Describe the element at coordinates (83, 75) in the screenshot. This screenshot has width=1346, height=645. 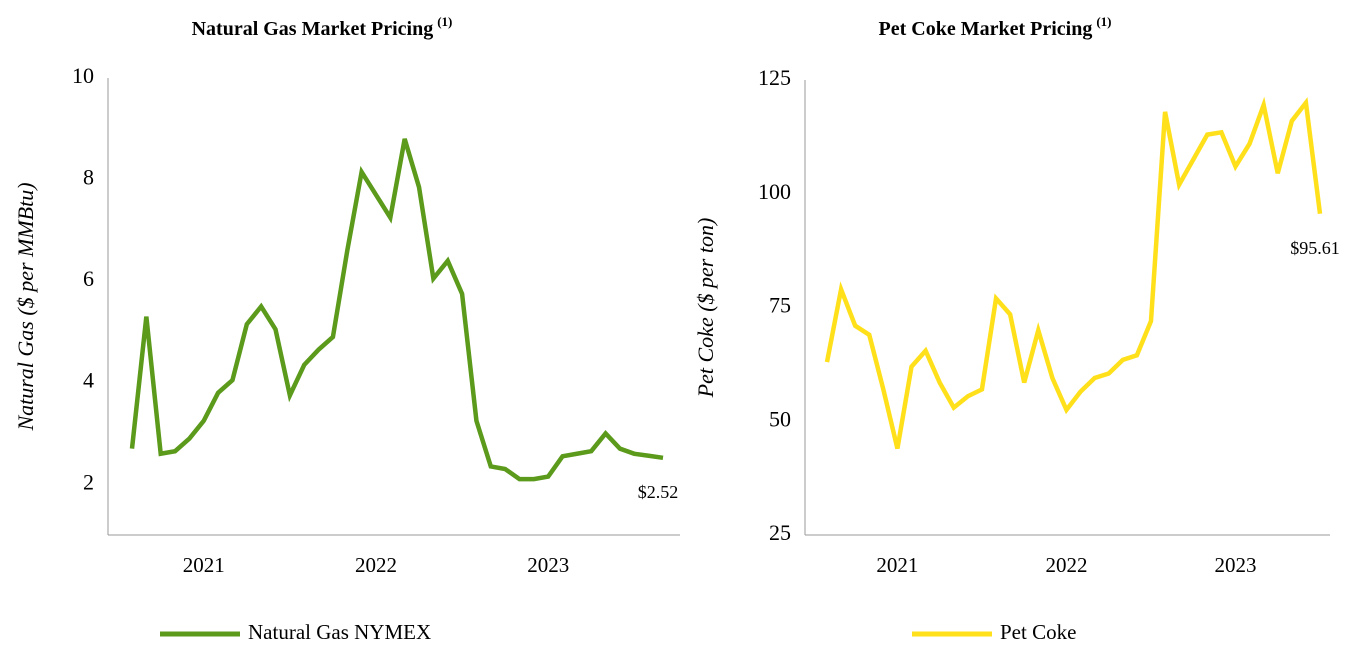
I see `y-tick-label: 10` at that location.